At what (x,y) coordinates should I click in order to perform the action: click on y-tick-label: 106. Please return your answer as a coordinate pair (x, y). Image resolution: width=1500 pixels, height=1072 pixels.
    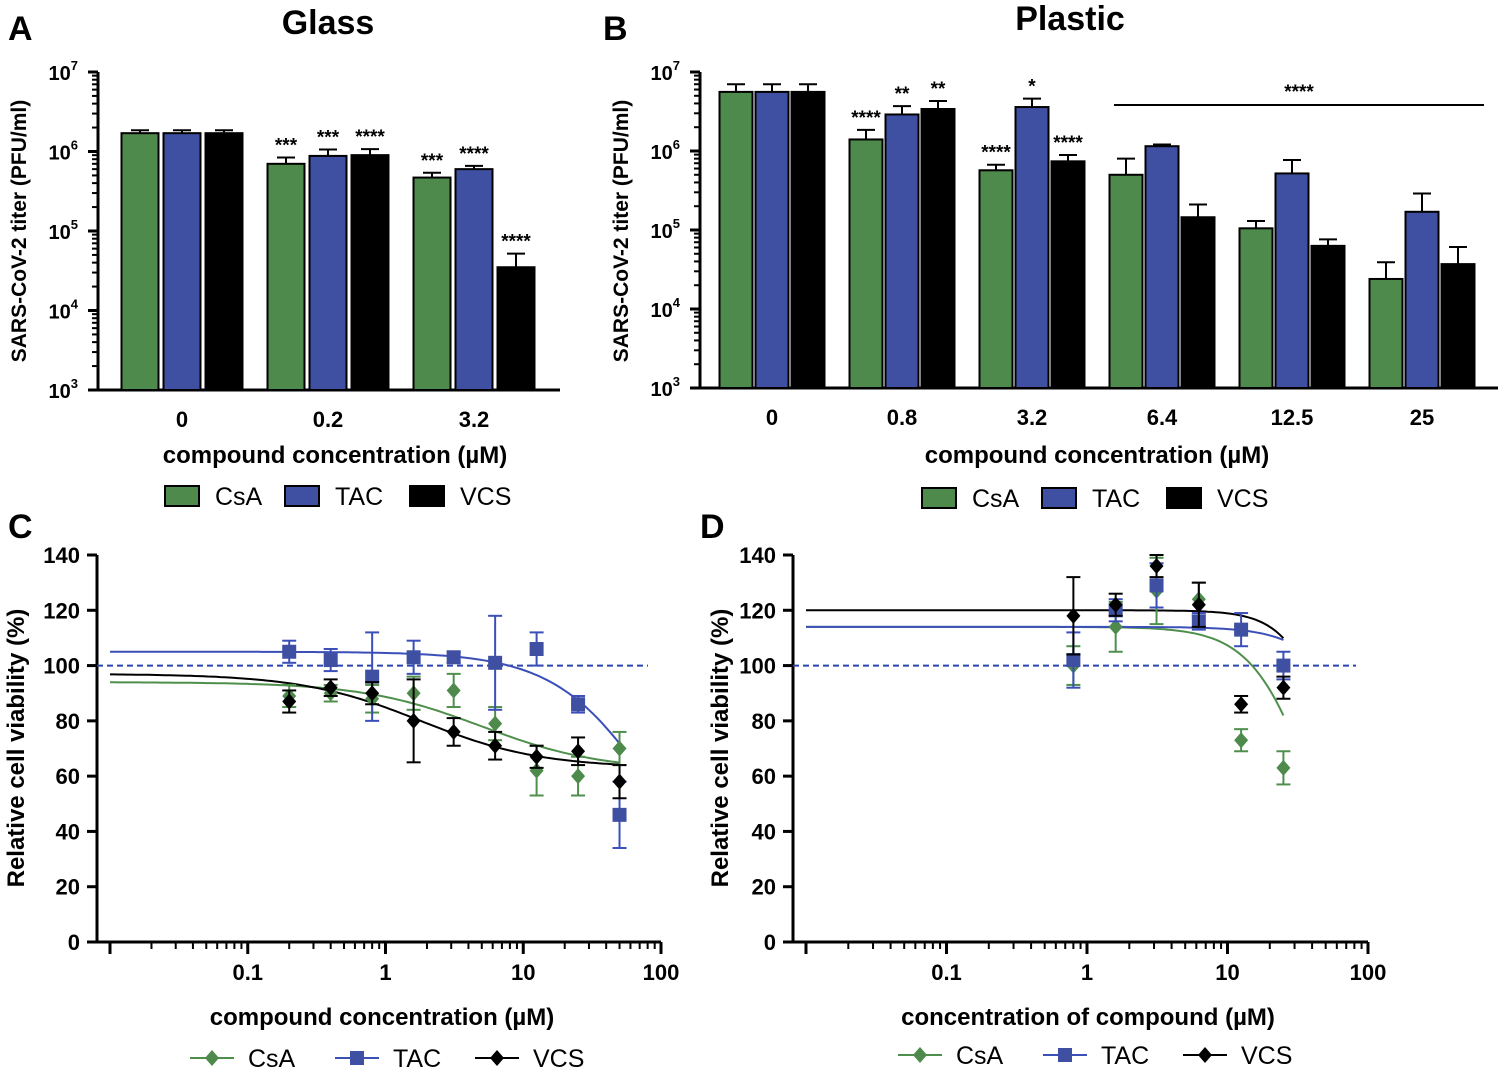
    Looking at the image, I should click on (63, 151).